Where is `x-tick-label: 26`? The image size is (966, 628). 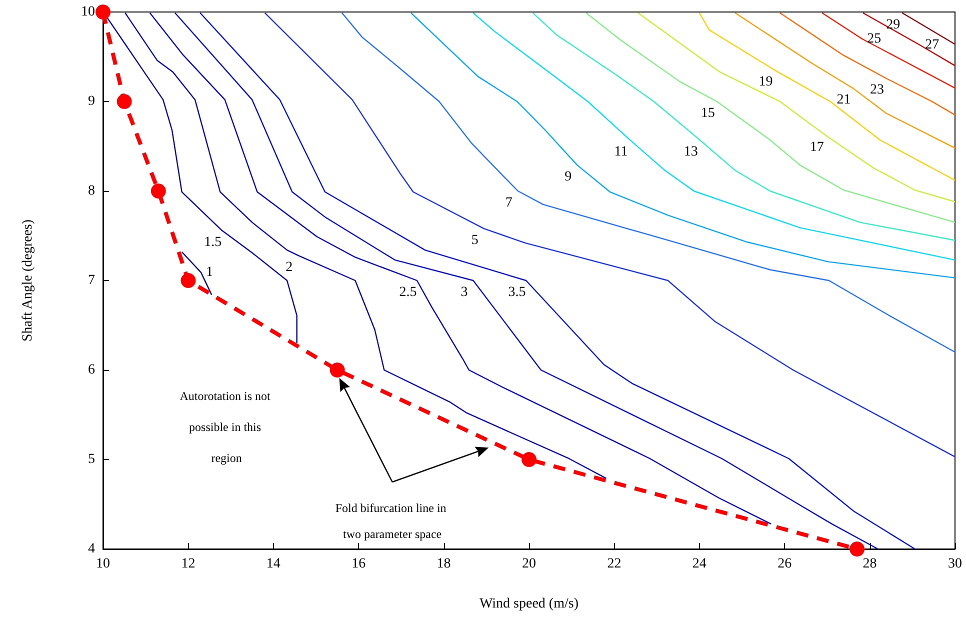
x-tick-label: 26 is located at coordinates (785, 564).